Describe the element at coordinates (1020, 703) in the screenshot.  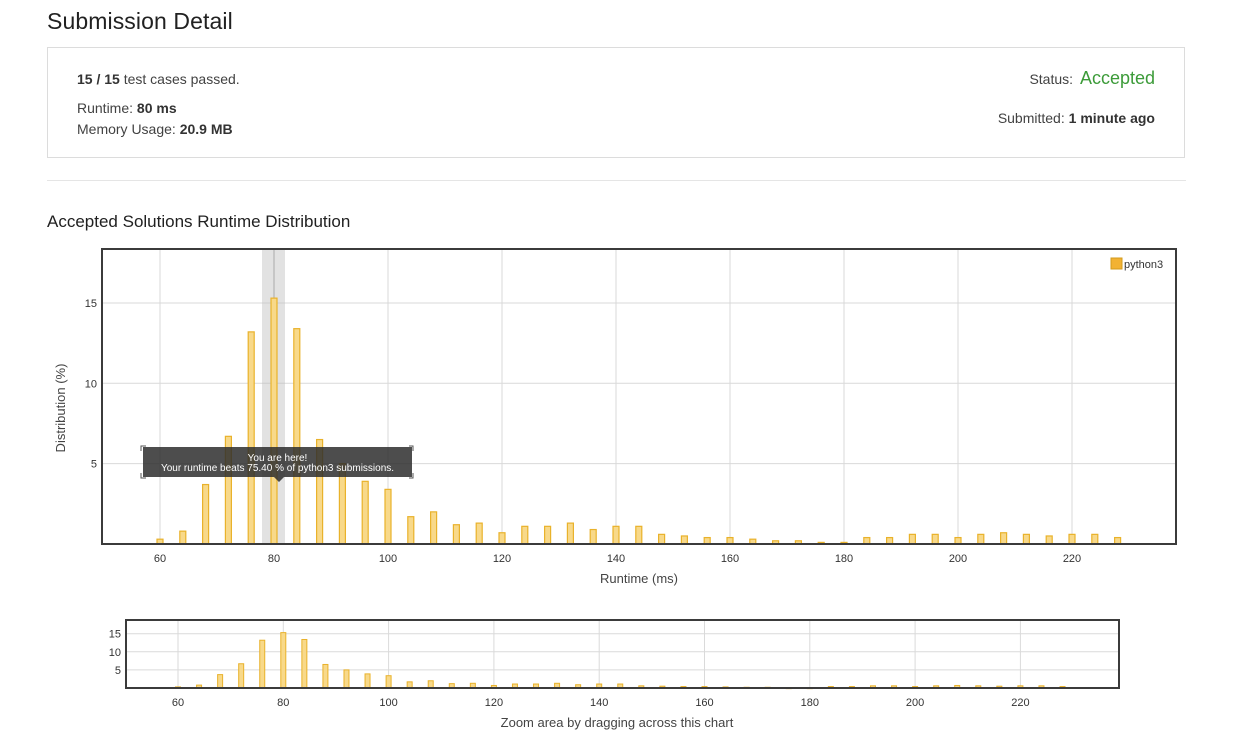
I see `overview-x-tick-label: 220` at that location.